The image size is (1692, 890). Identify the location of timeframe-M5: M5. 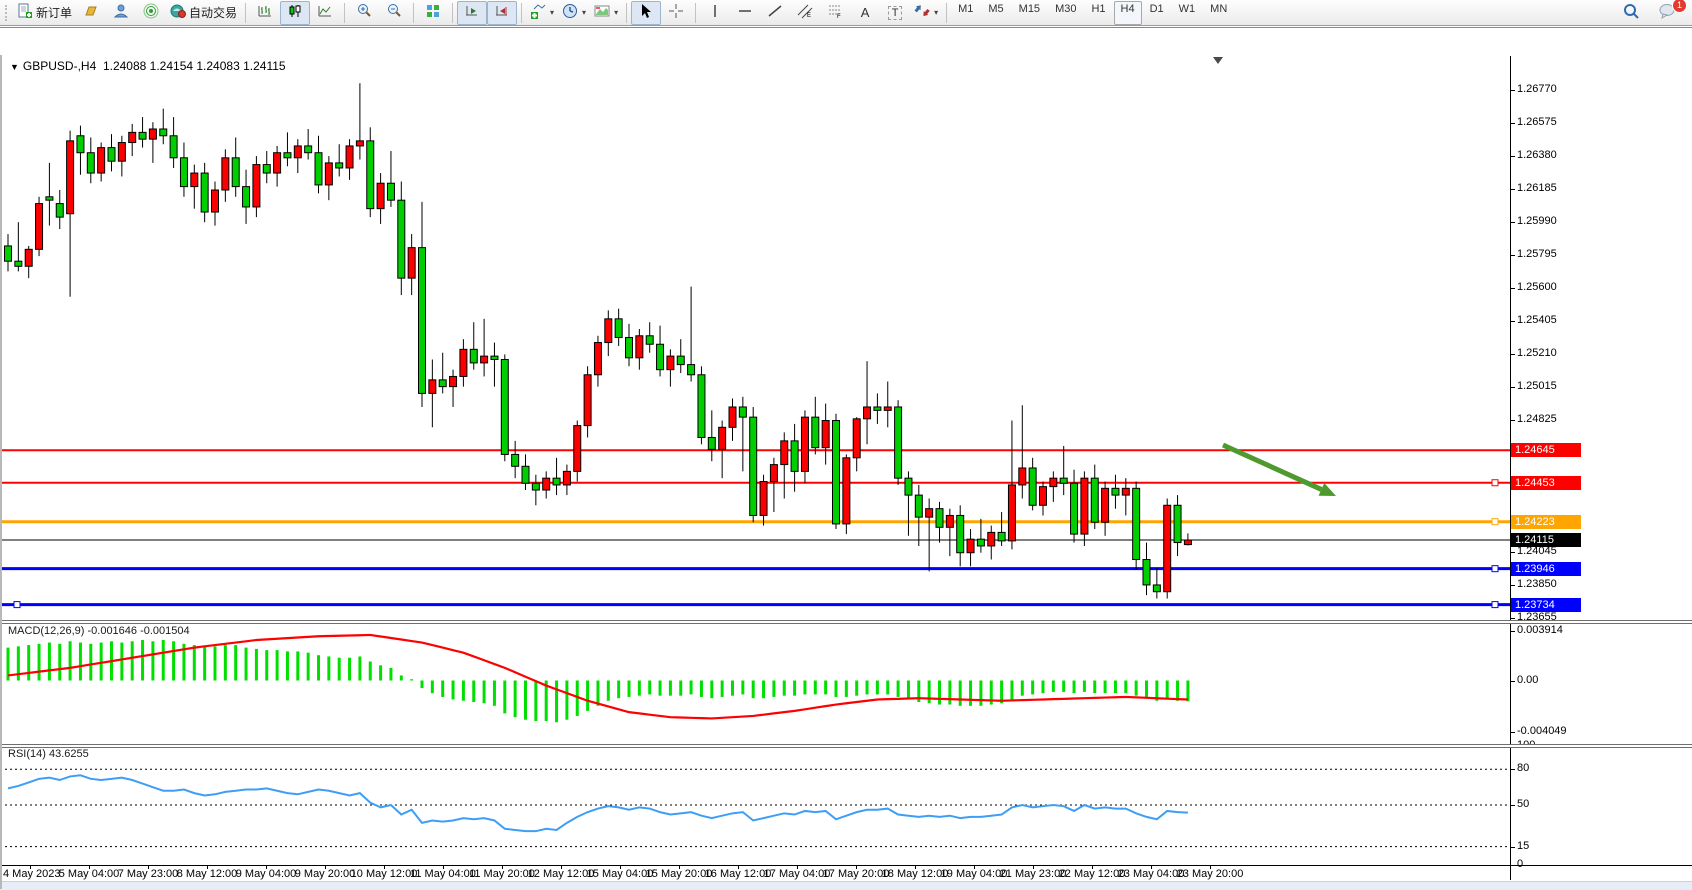
(996, 8).